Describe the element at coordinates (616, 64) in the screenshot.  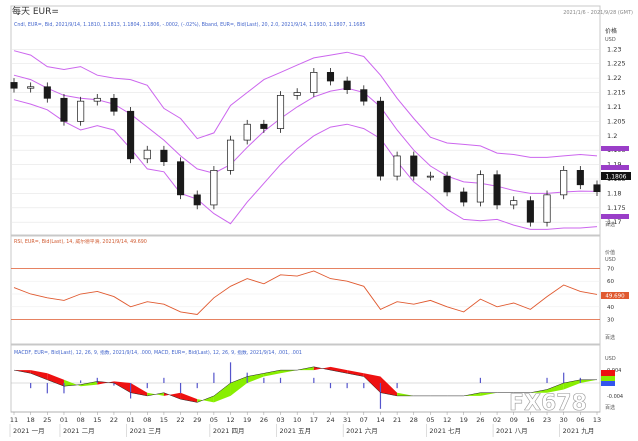
I see `price-tick-label: 1.225` at that location.